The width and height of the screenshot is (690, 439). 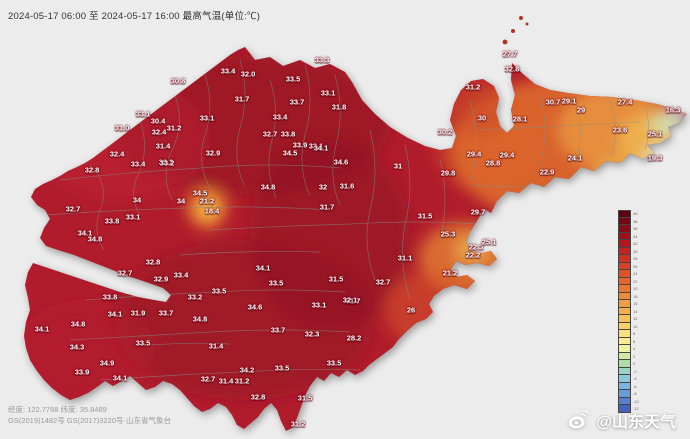 What do you see at coordinates (634, 333) in the screenshot?
I see `colorbar-tick-label: 8` at bounding box center [634, 333].